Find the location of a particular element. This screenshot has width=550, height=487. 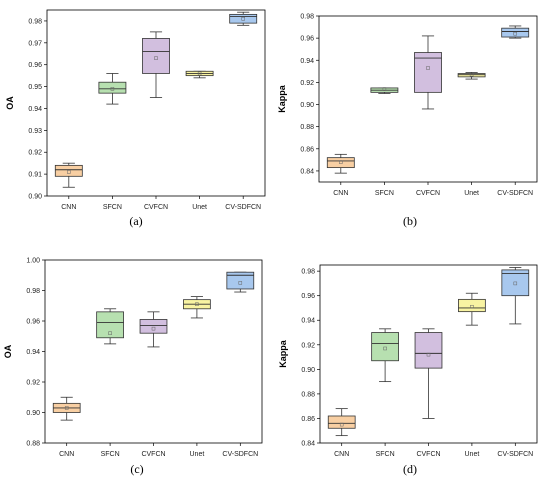

y-tick-label: 0.91 is located at coordinates (35, 175).